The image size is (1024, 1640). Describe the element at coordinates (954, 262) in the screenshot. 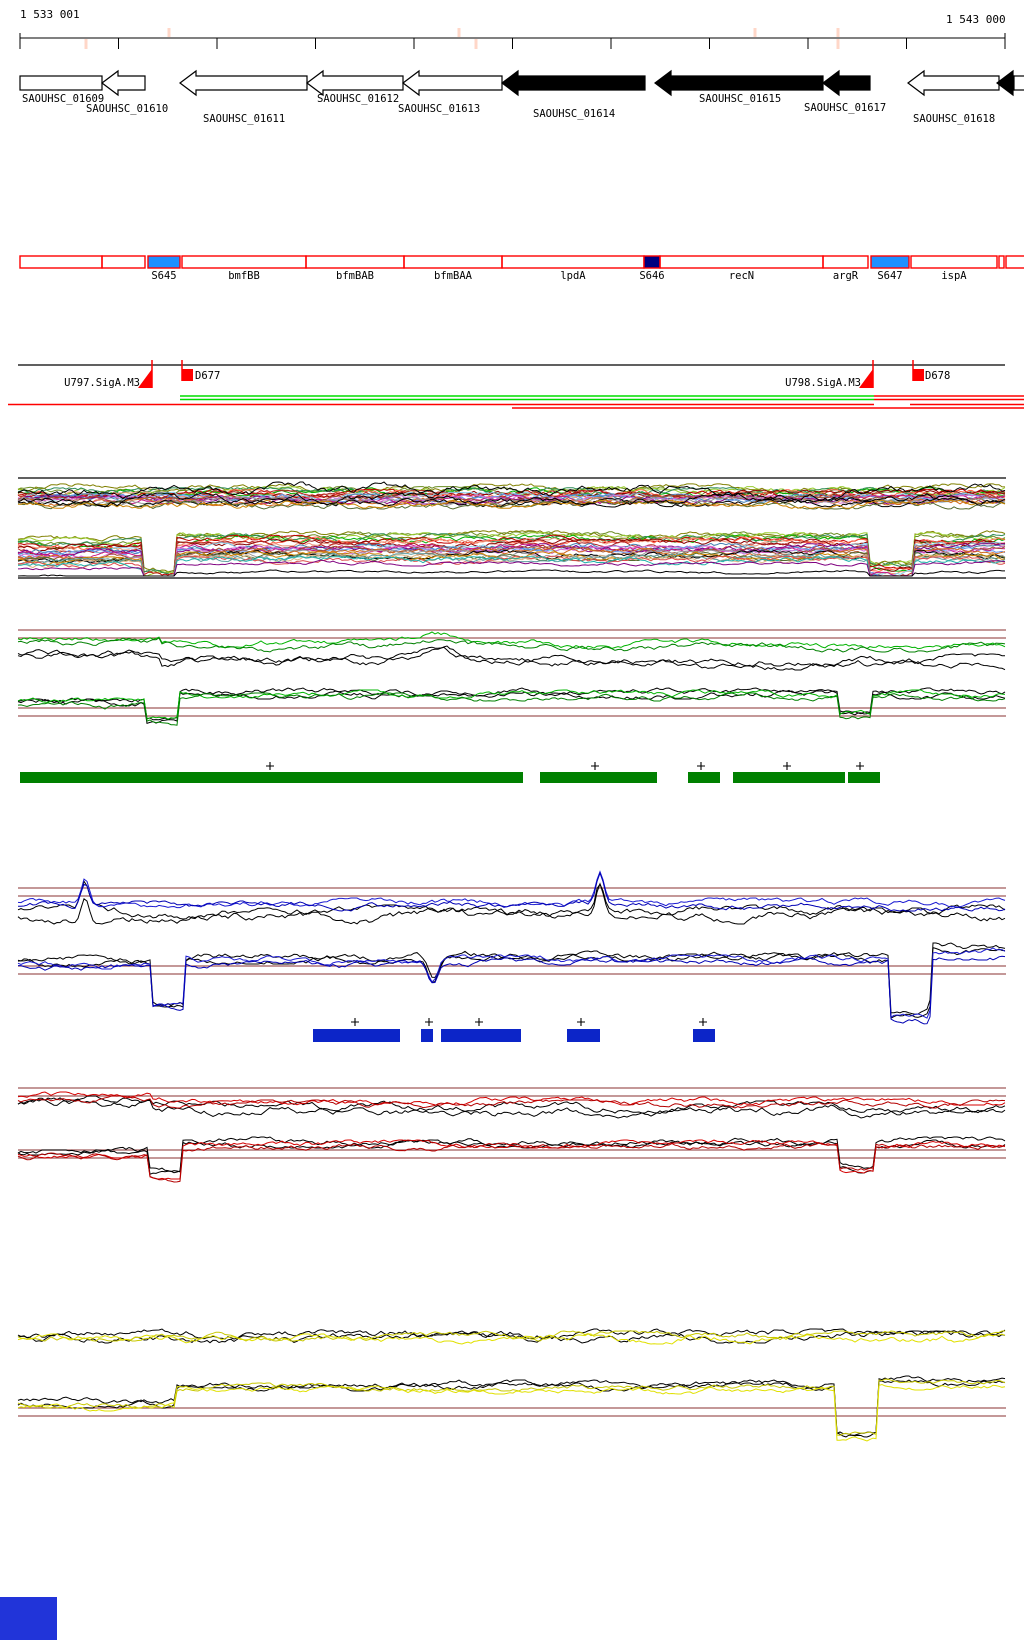

I see `feature-box-ispA` at that location.